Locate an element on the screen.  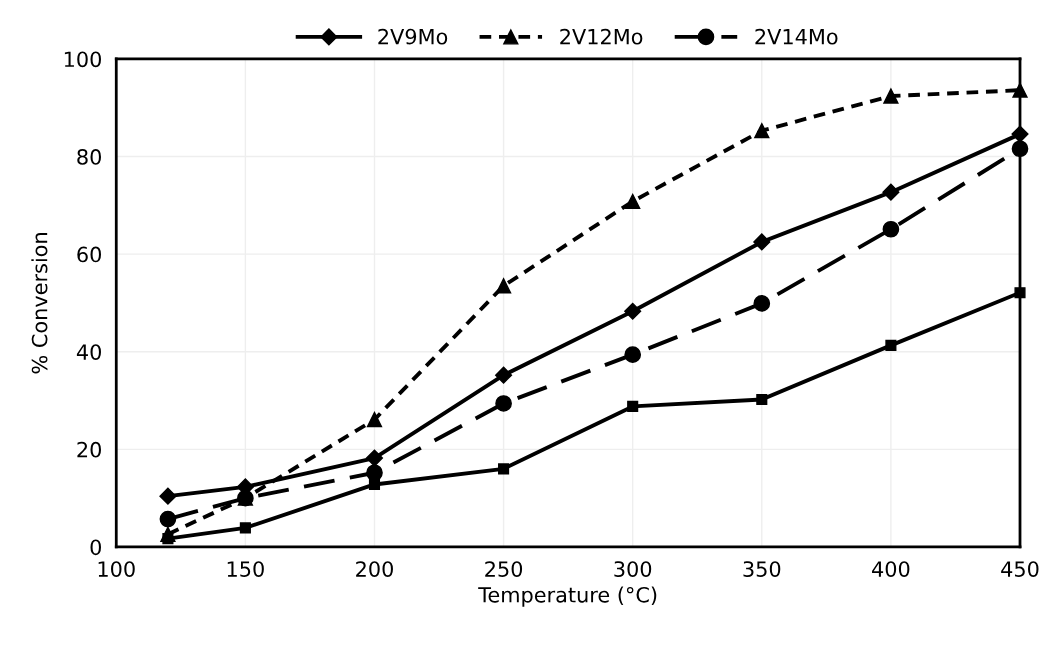
legend-label: 2V14Mo is located at coordinates (796, 36).